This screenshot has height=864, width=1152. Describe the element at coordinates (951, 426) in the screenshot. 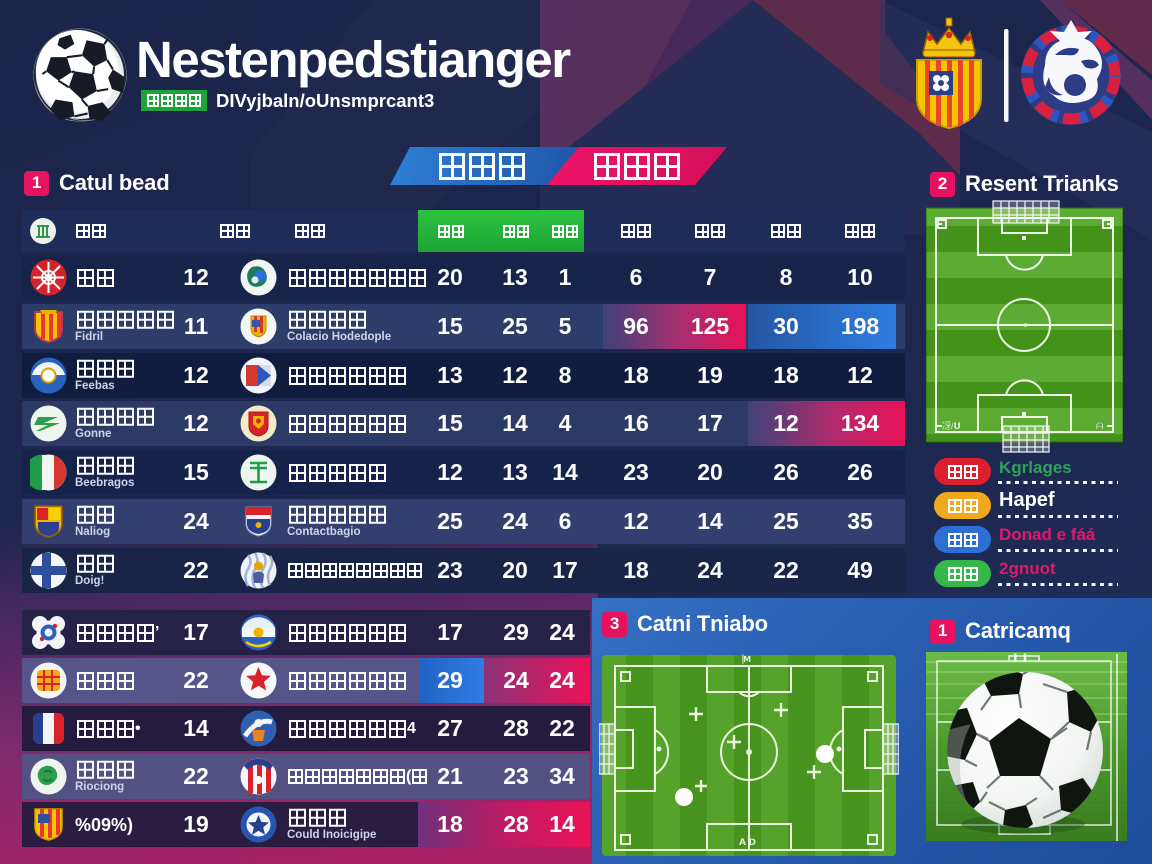

I see `svg-text: 冴/𝗨` at that location.